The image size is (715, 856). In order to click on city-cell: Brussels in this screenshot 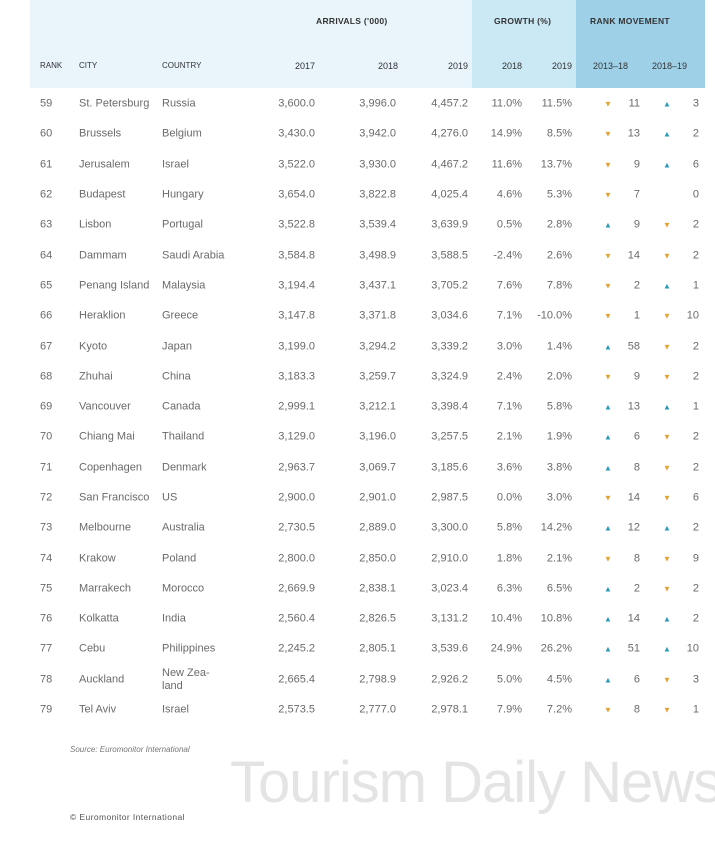, I will do `click(100, 133)`.